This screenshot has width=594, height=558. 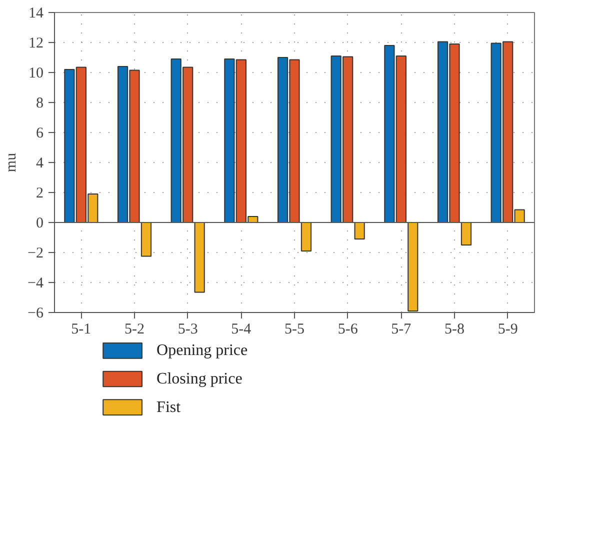 What do you see at coordinates (348, 330) in the screenshot?
I see `x-tick-label: 5-6` at bounding box center [348, 330].